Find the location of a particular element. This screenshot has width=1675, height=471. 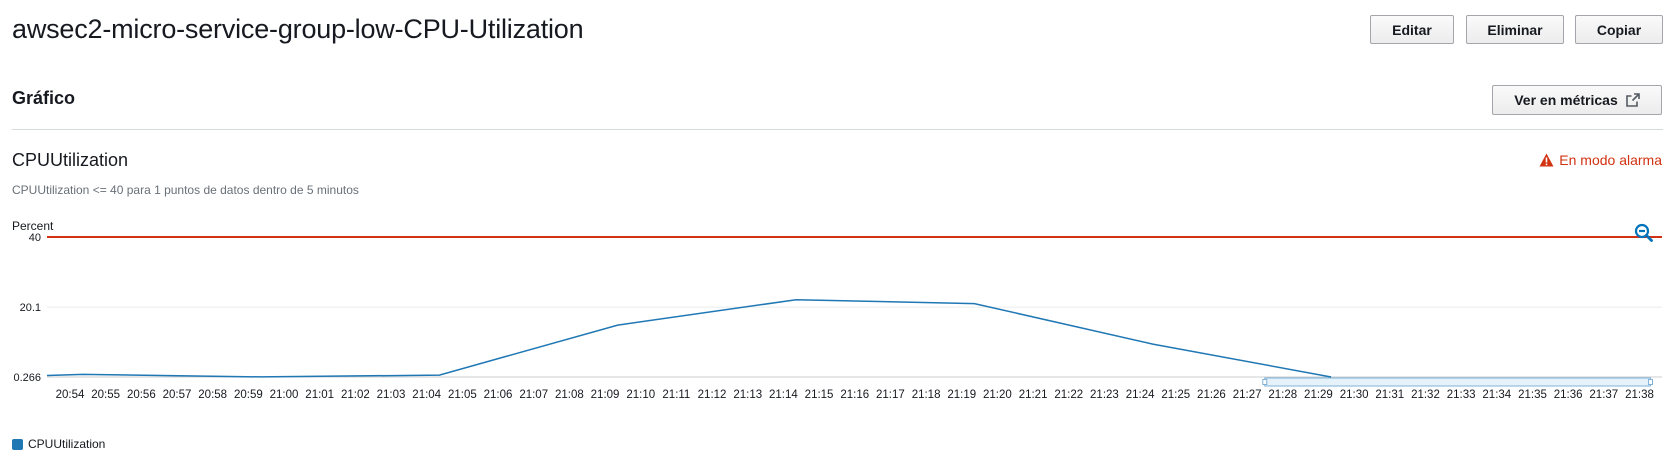

chart-legend: CPUUtilization is located at coordinates (58, 444).